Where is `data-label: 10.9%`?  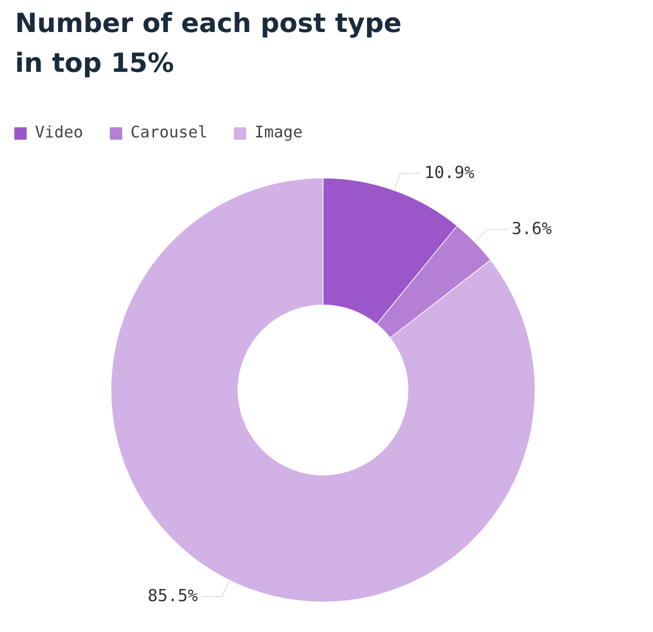 data-label: 10.9% is located at coordinates (450, 172).